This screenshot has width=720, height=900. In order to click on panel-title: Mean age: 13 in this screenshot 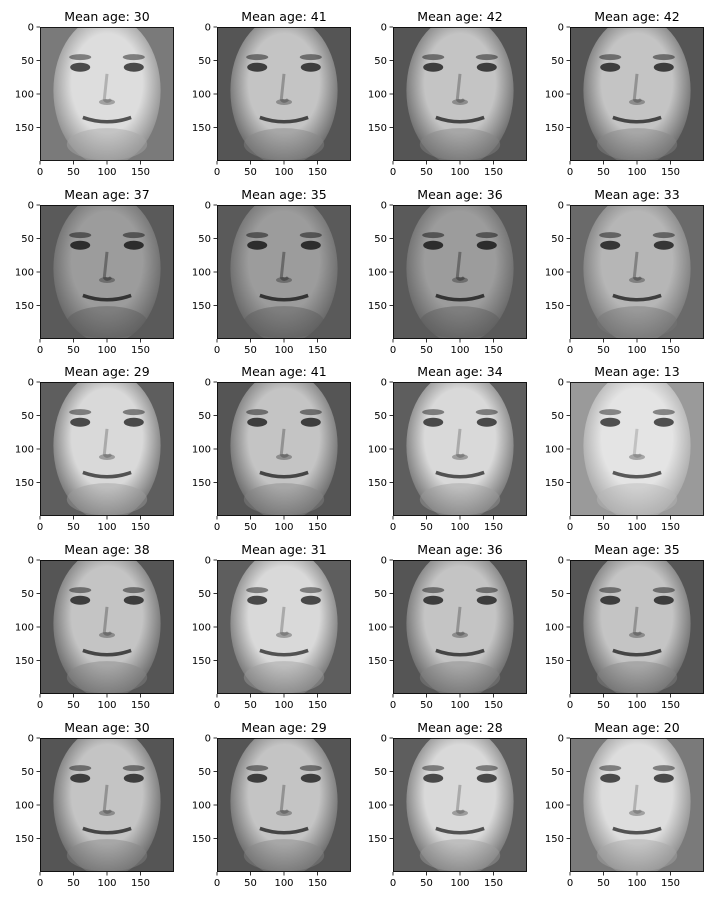, I will do `click(636, 371)`.